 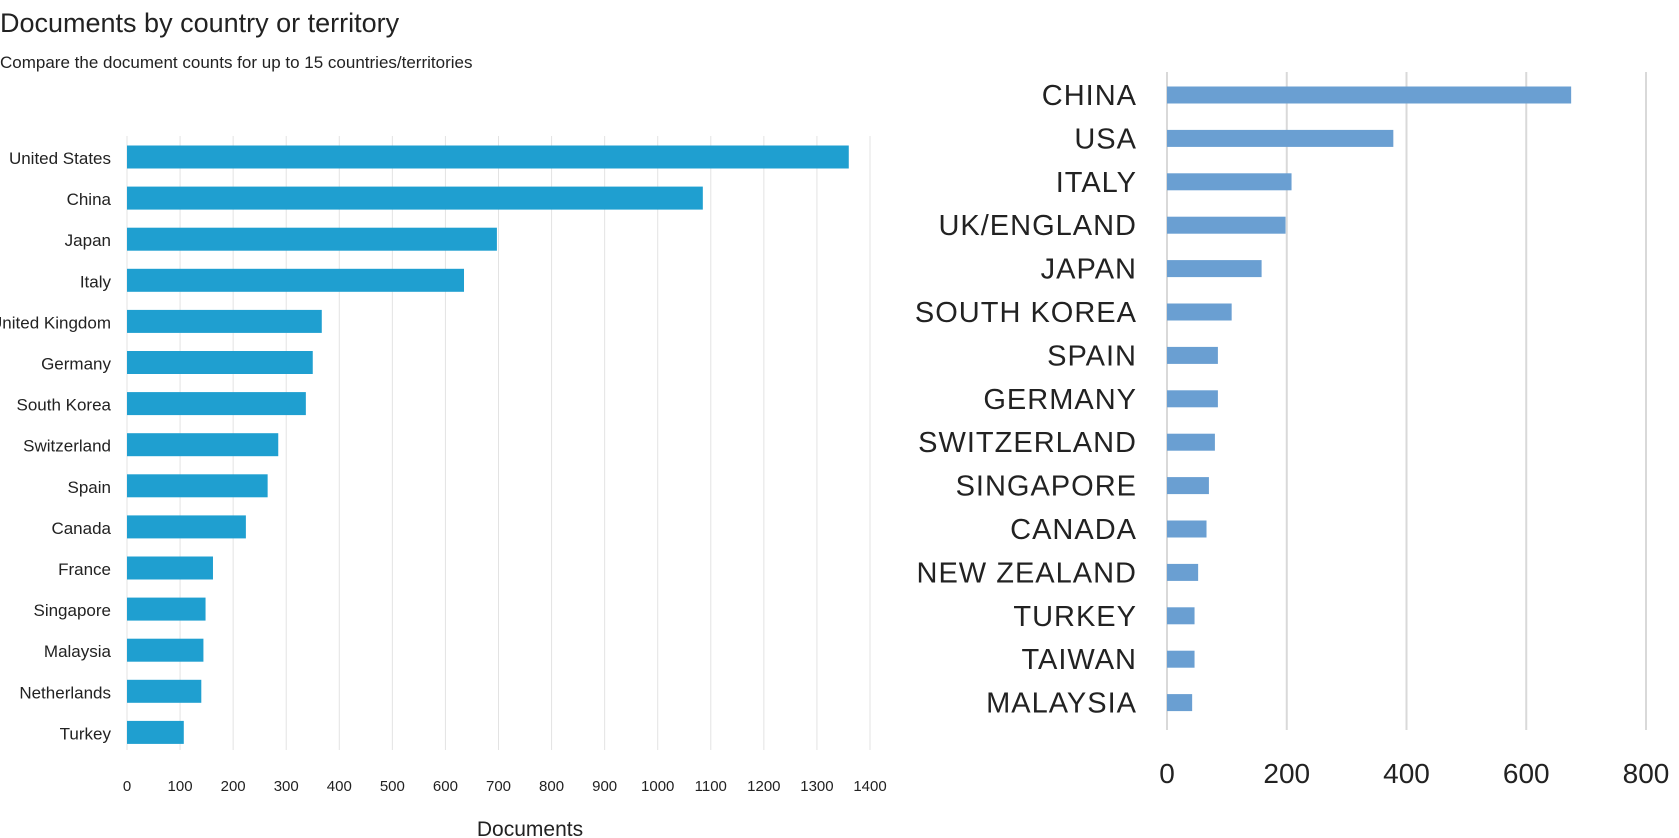 What do you see at coordinates (1061, 704) in the screenshot?
I see `category-label: MALAYSIA` at bounding box center [1061, 704].